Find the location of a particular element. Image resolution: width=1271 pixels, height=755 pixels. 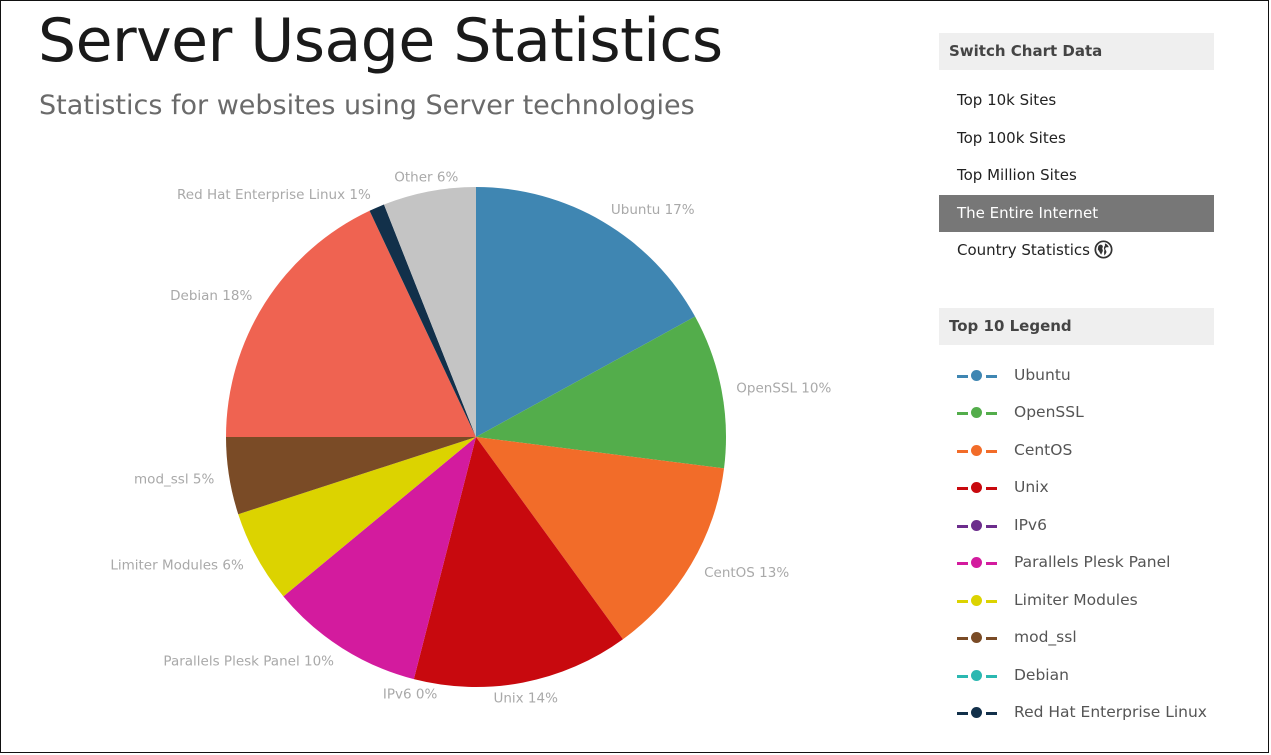

pie-slice-centos is located at coordinates (600, 538).